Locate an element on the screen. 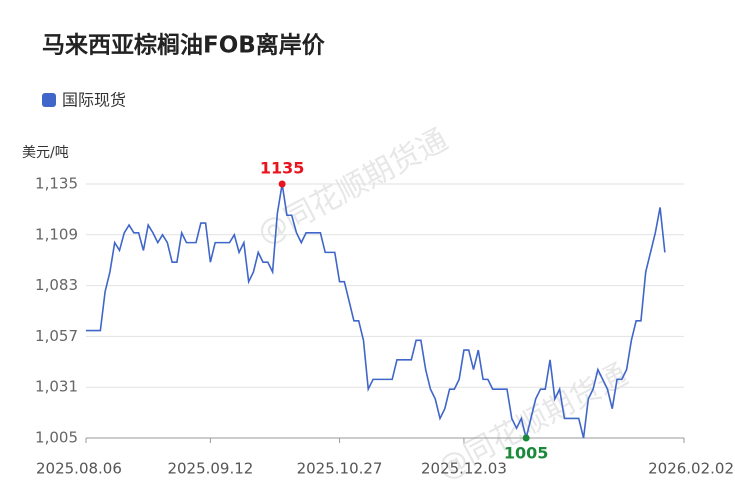 Image resolution: width=735 pixels, height=500 pixels. x-tick-label: 2025.08.06 is located at coordinates (79, 469).